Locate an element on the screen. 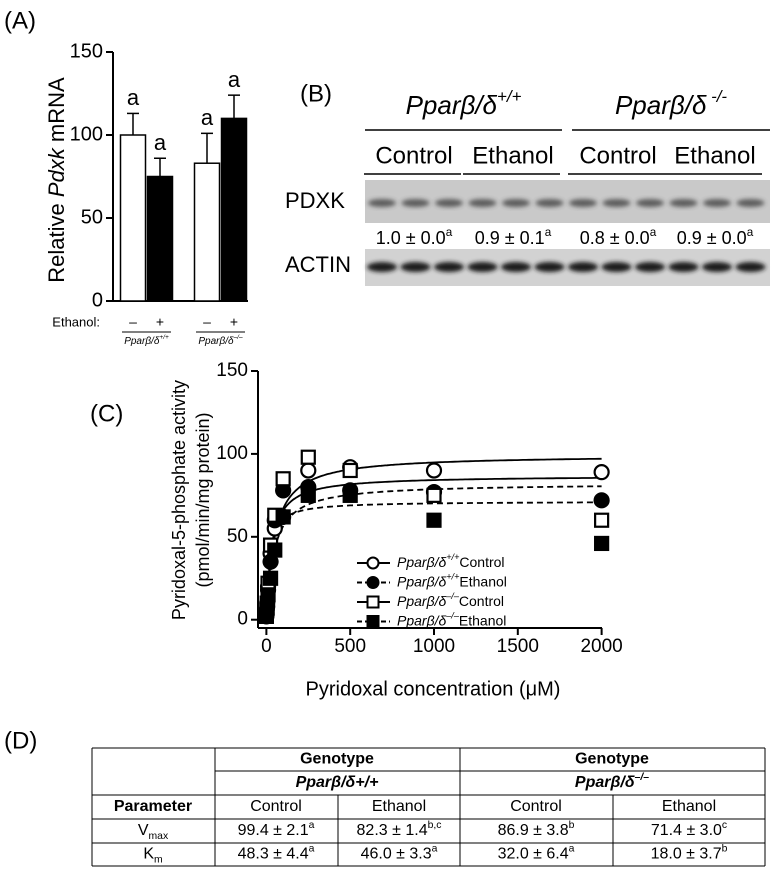 The width and height of the screenshot is (774, 874). legend-name: Control is located at coordinates (481, 601).